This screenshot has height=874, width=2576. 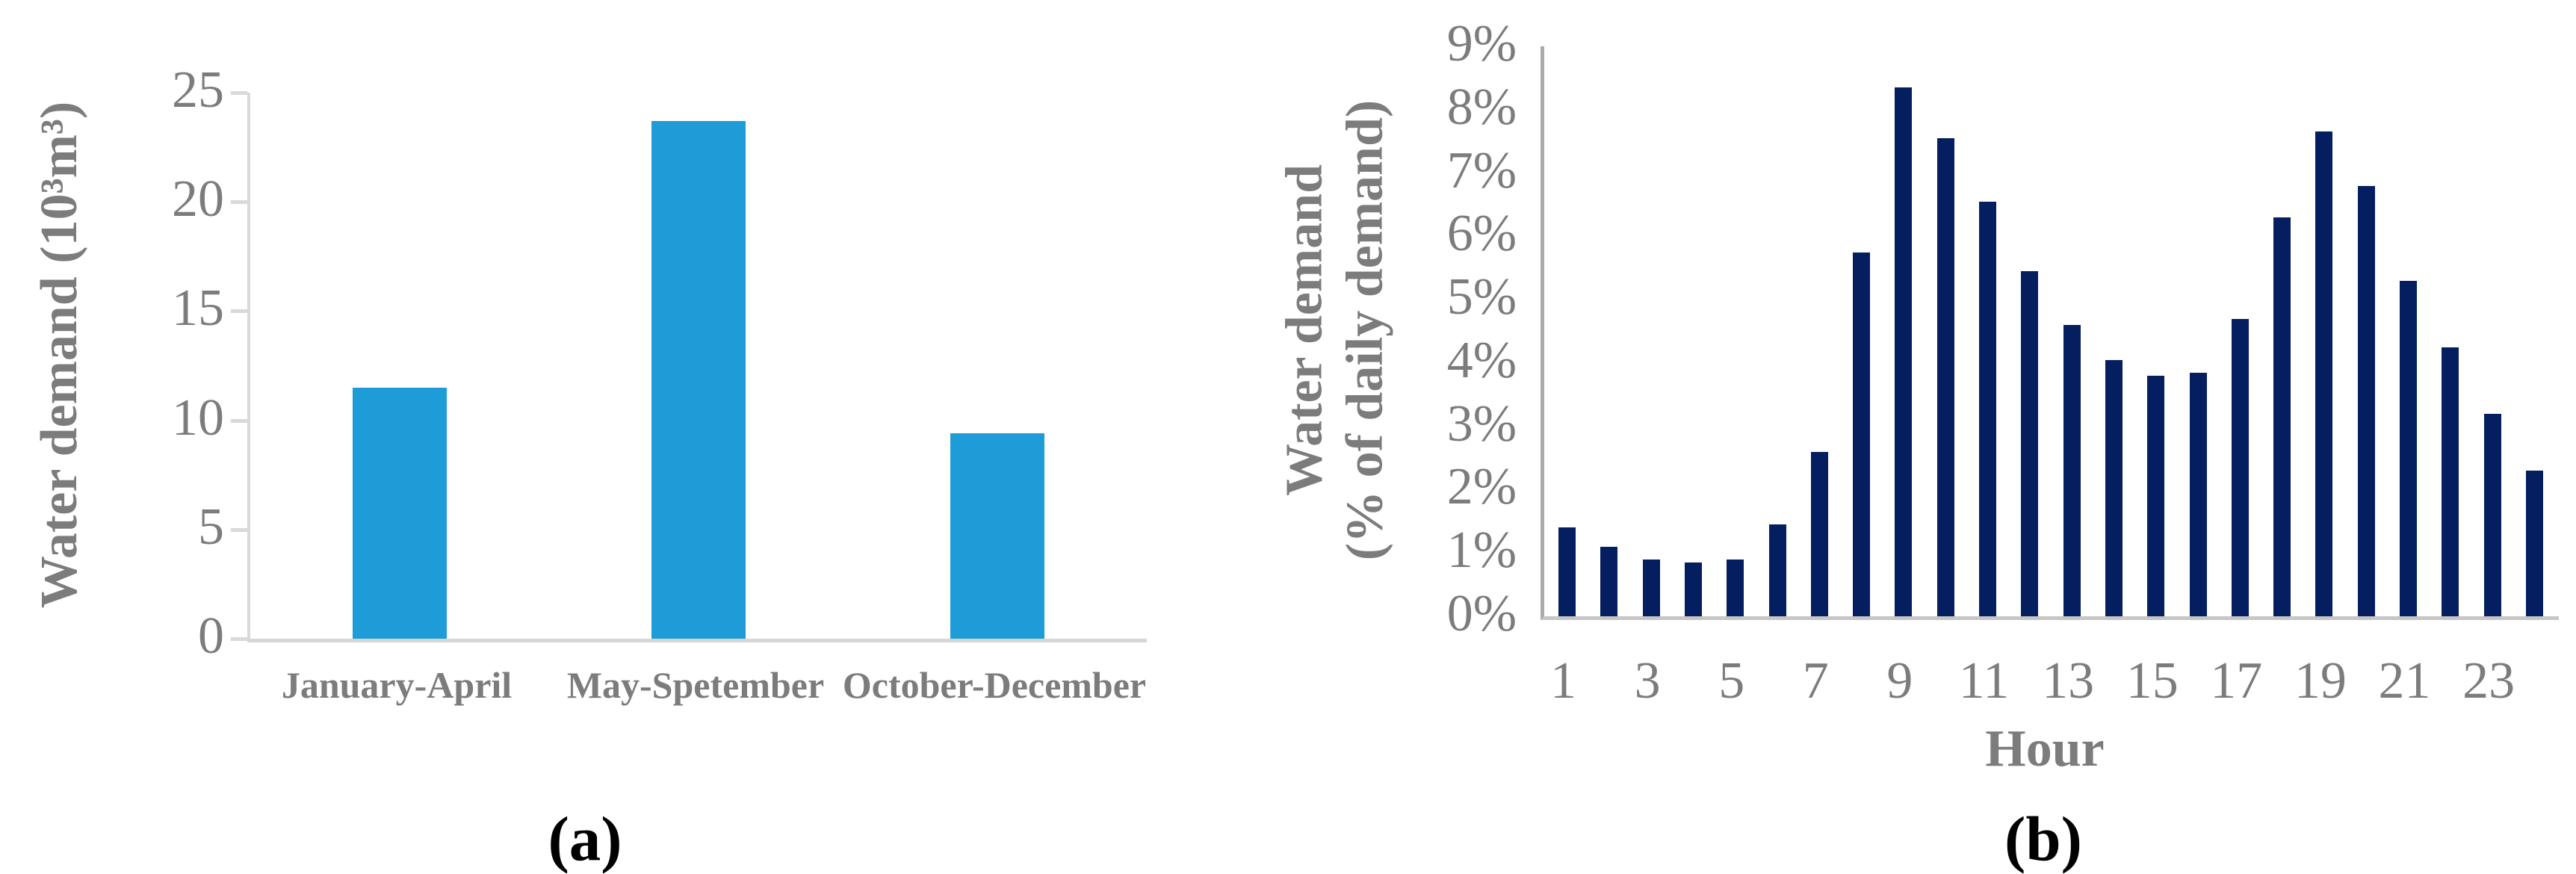 I want to click on chart-b-hour-tick-label: 15, so click(x=2152, y=681).